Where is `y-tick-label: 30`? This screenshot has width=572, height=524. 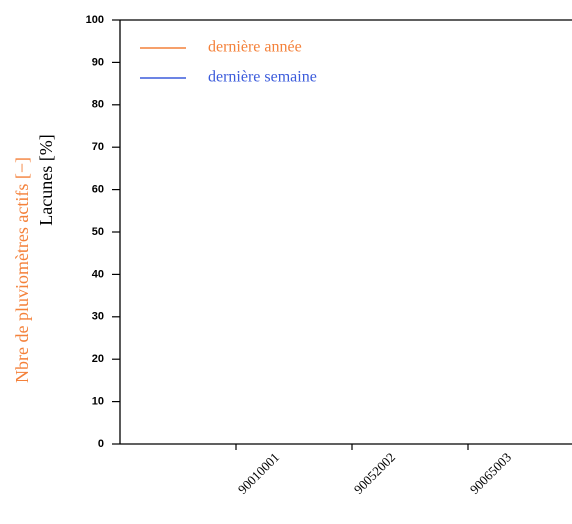
y-tick-label: 30 is located at coordinates (98, 317).